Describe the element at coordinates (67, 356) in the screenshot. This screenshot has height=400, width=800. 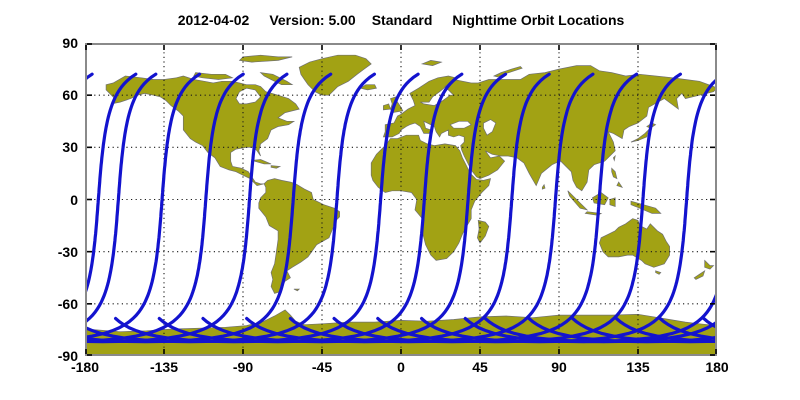
I see `y-axis-tick-label: -90` at that location.